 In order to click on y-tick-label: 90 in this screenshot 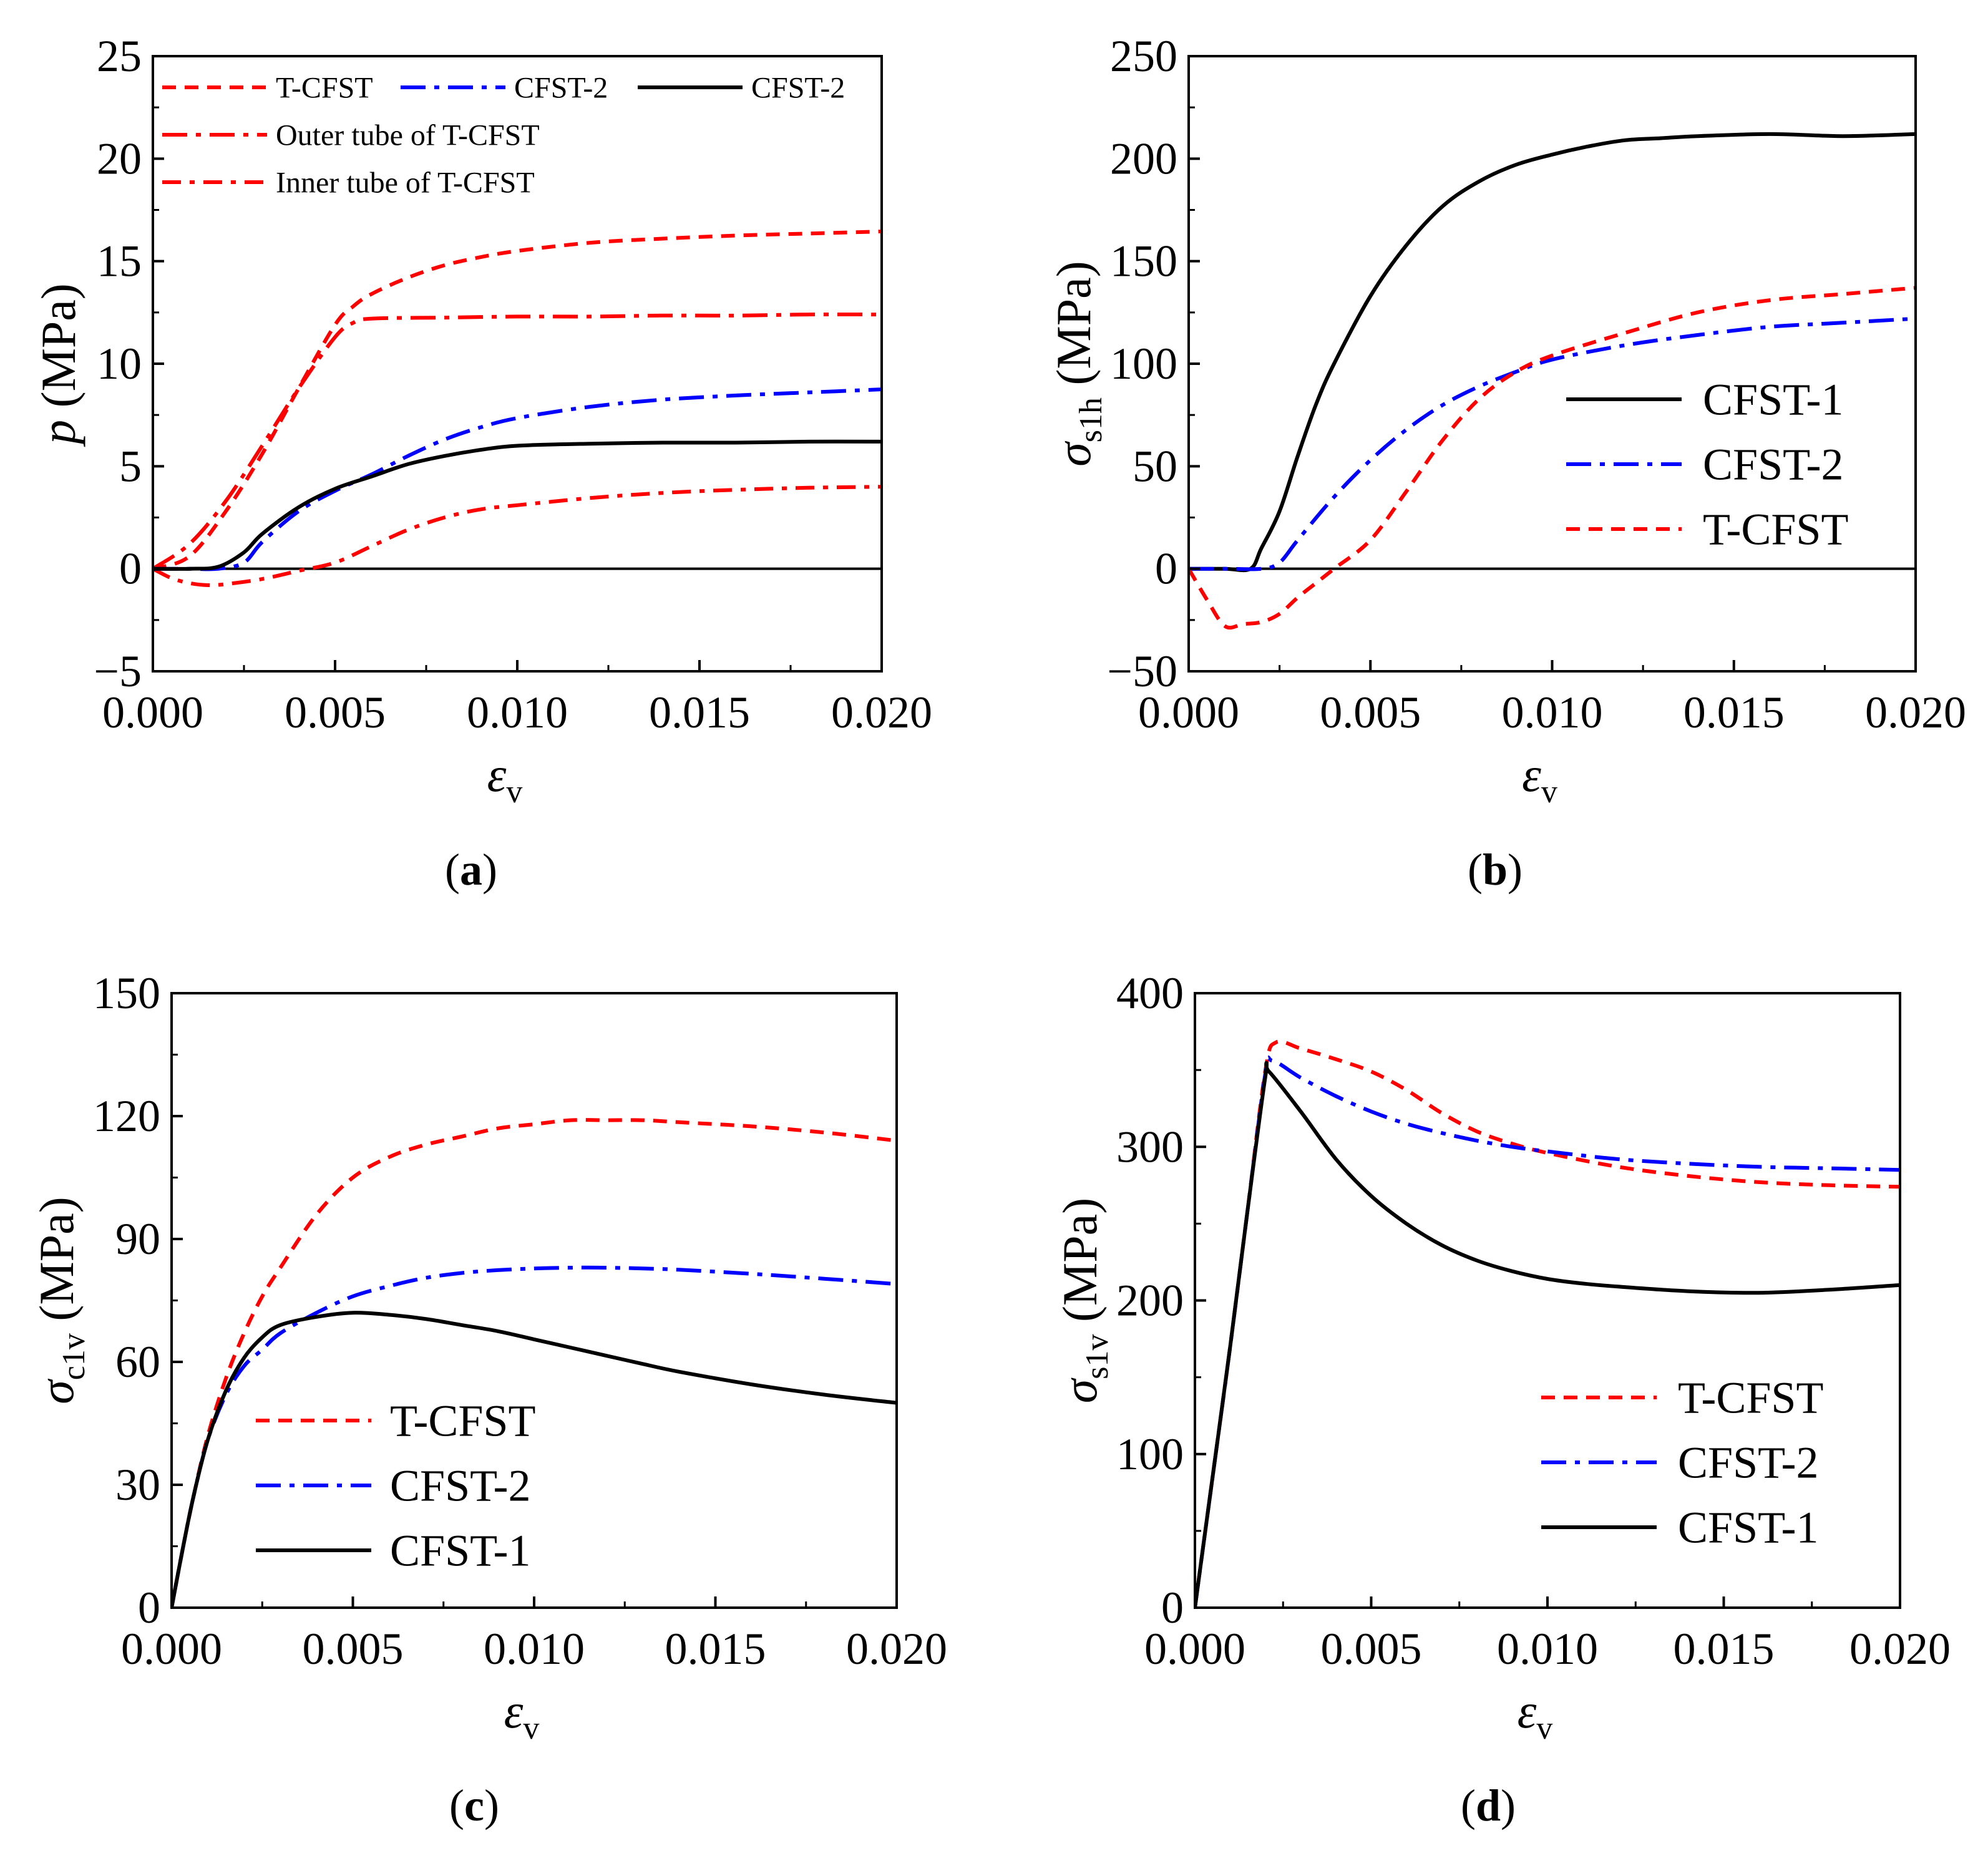, I will do `click(137, 1239)`.